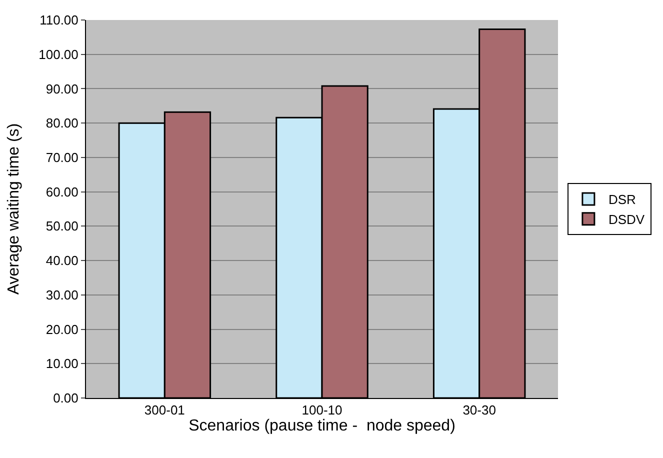 This screenshot has width=663, height=458. I want to click on legend-label: DSR, so click(622, 200).